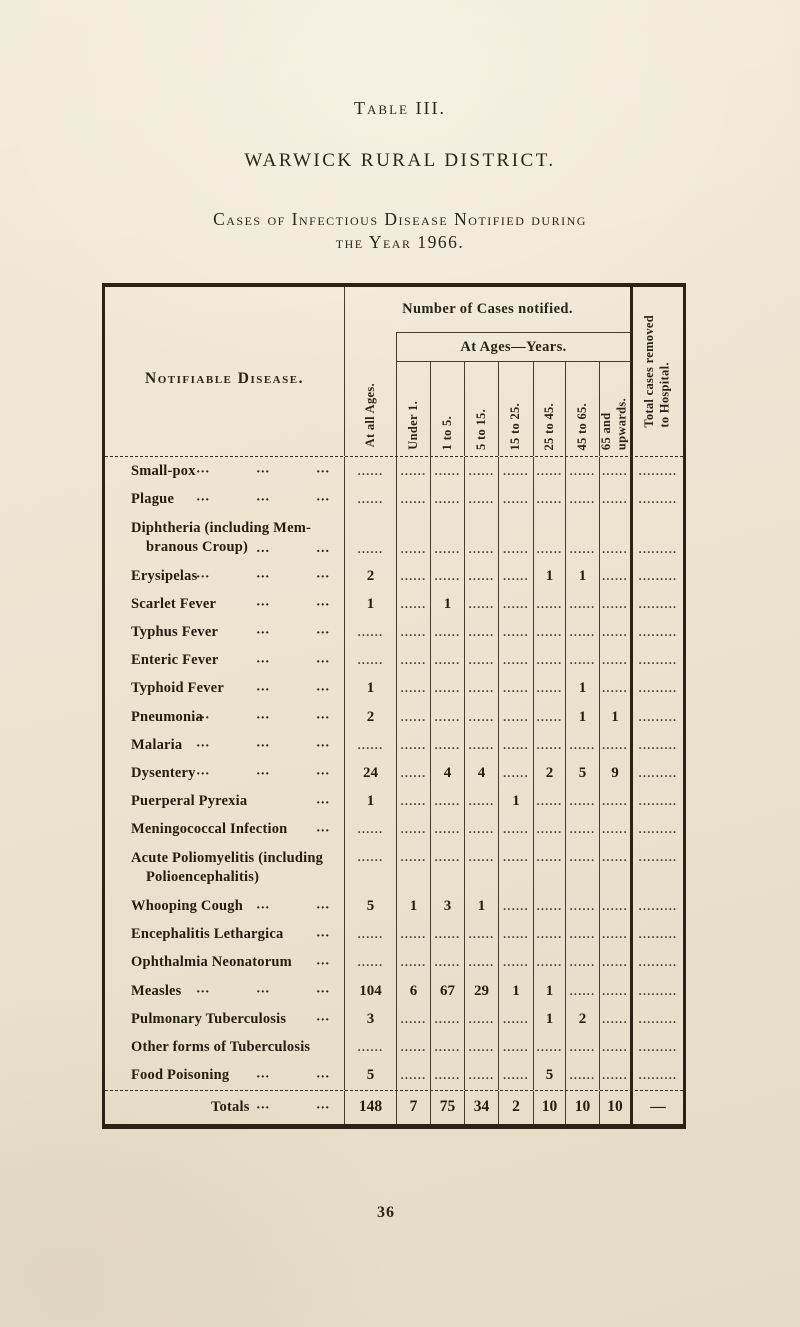 The width and height of the screenshot is (800, 1327). Describe the element at coordinates (187, 906) in the screenshot. I see `disease-name: Whooping Cough` at that location.